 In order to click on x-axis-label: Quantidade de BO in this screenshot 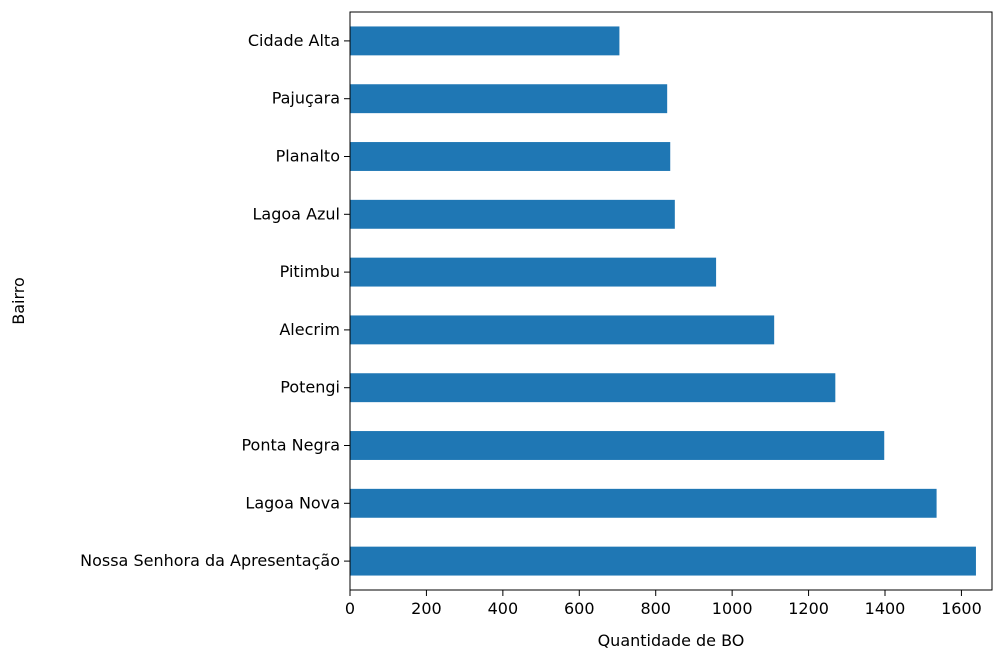, I will do `click(671, 640)`.